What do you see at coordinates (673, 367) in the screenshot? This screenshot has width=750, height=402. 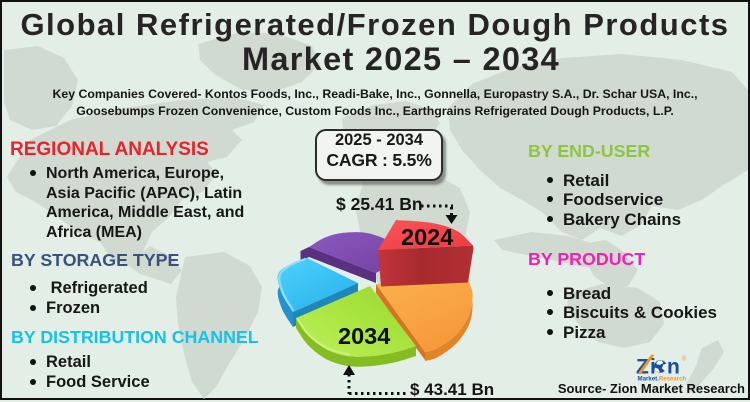 I see `svg-text: n` at bounding box center [673, 367].